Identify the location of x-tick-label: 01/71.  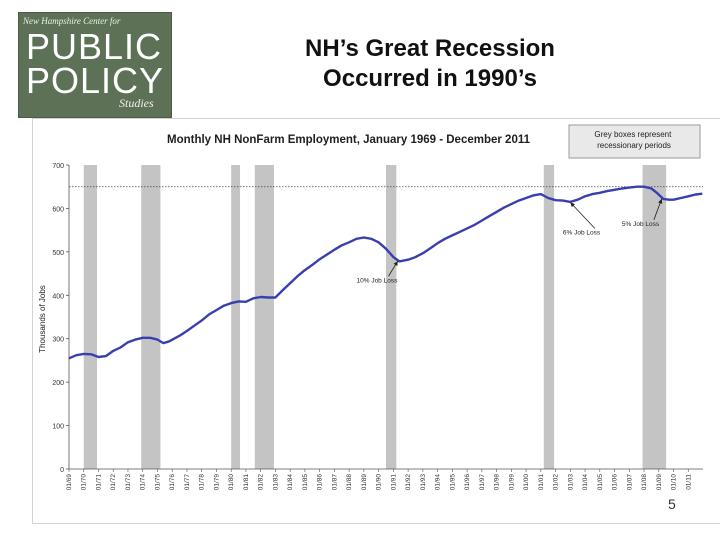
(98, 482).